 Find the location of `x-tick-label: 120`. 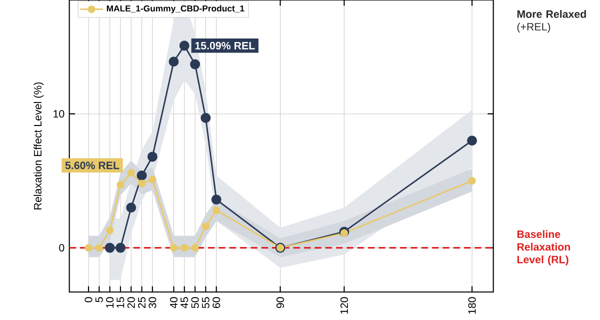

x-tick-label: 120 is located at coordinates (344, 305).